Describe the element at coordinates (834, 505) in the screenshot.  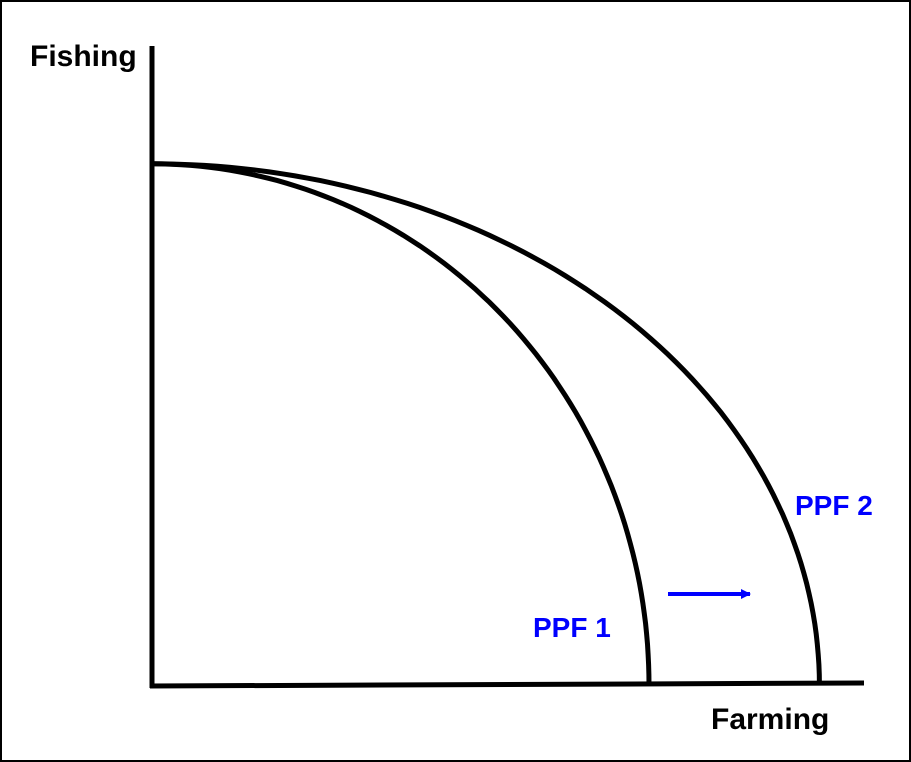
I see `ppf-2-label: PPF 2` at that location.